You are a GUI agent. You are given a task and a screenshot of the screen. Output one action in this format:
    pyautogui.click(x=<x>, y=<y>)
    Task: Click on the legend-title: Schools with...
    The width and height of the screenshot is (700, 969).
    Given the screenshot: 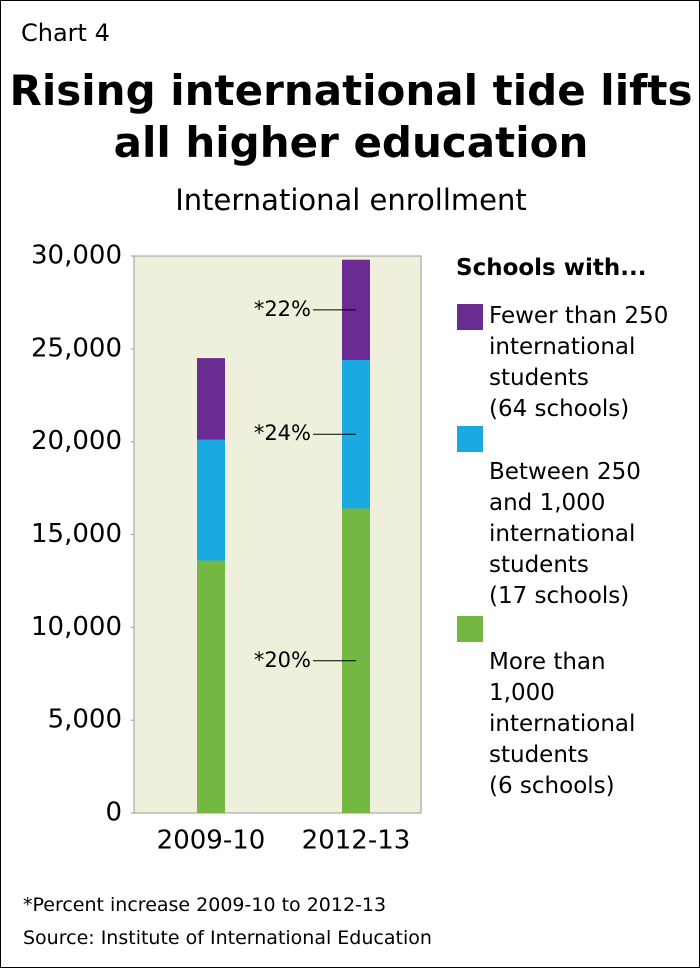 What is the action you would take?
    pyautogui.click(x=551, y=268)
    